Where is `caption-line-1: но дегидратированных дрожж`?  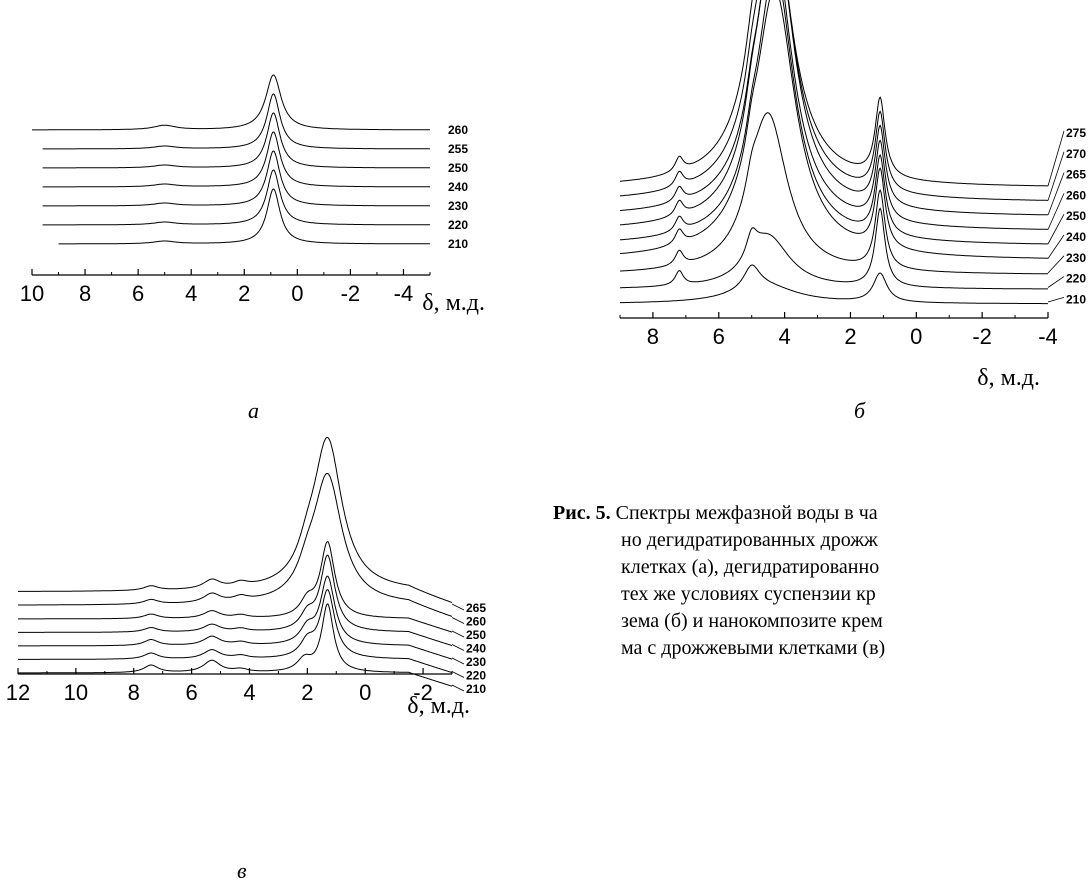 caption-line-1: но дегидратированных дрожж is located at coordinates (749, 540).